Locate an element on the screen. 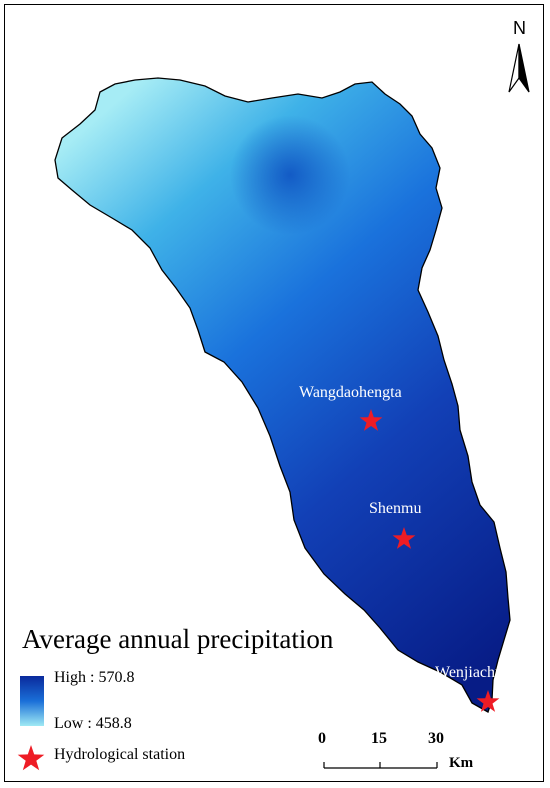 The image size is (550, 788). precipitation-gradient-swatch is located at coordinates (32, 701).